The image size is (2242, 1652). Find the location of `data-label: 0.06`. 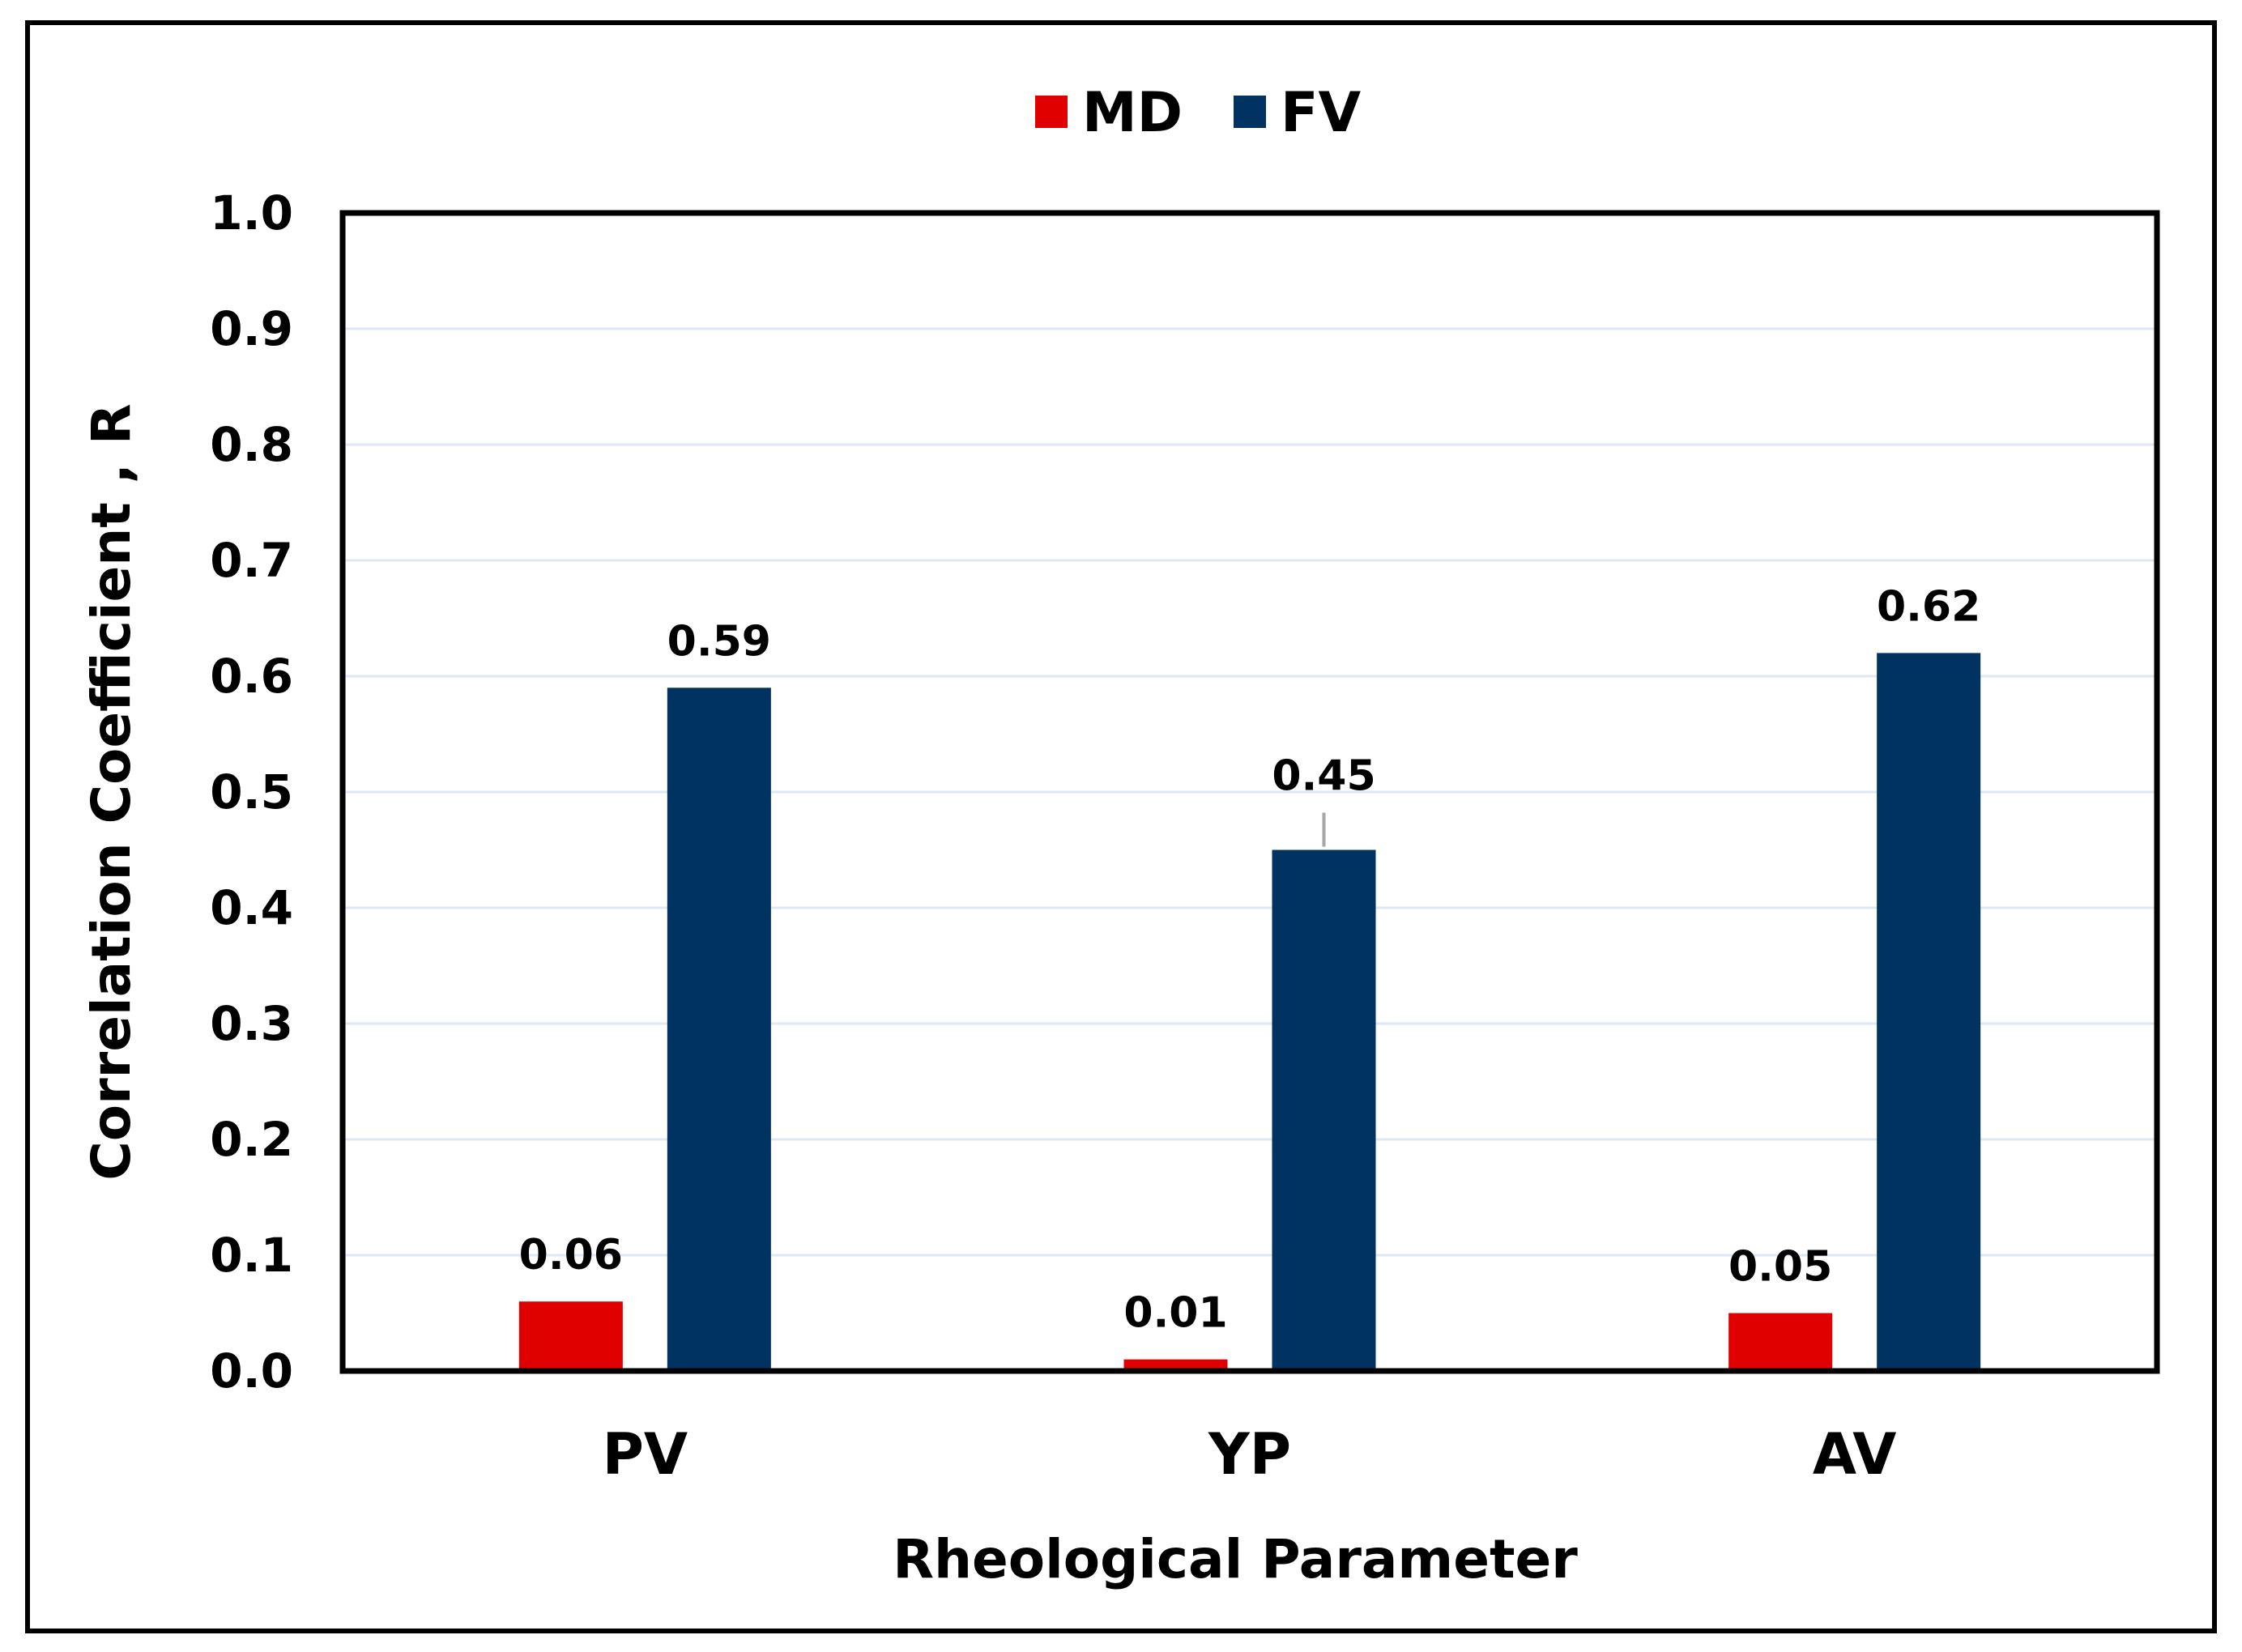

data-label: 0.06 is located at coordinates (571, 1255).